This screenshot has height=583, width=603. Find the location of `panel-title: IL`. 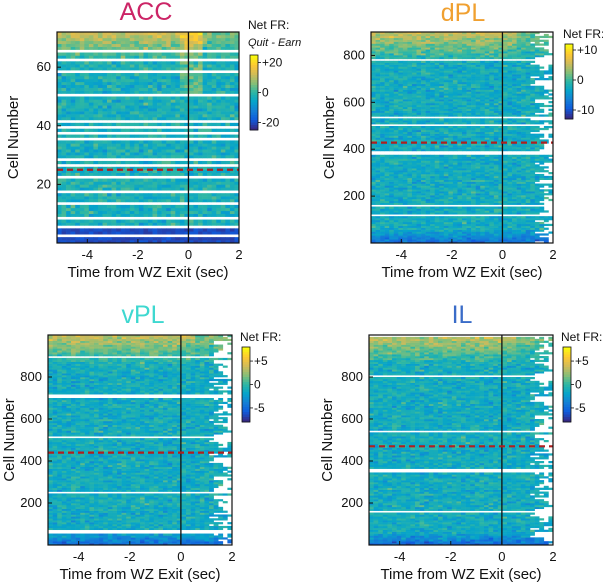

panel-title: IL is located at coordinates (462, 315).